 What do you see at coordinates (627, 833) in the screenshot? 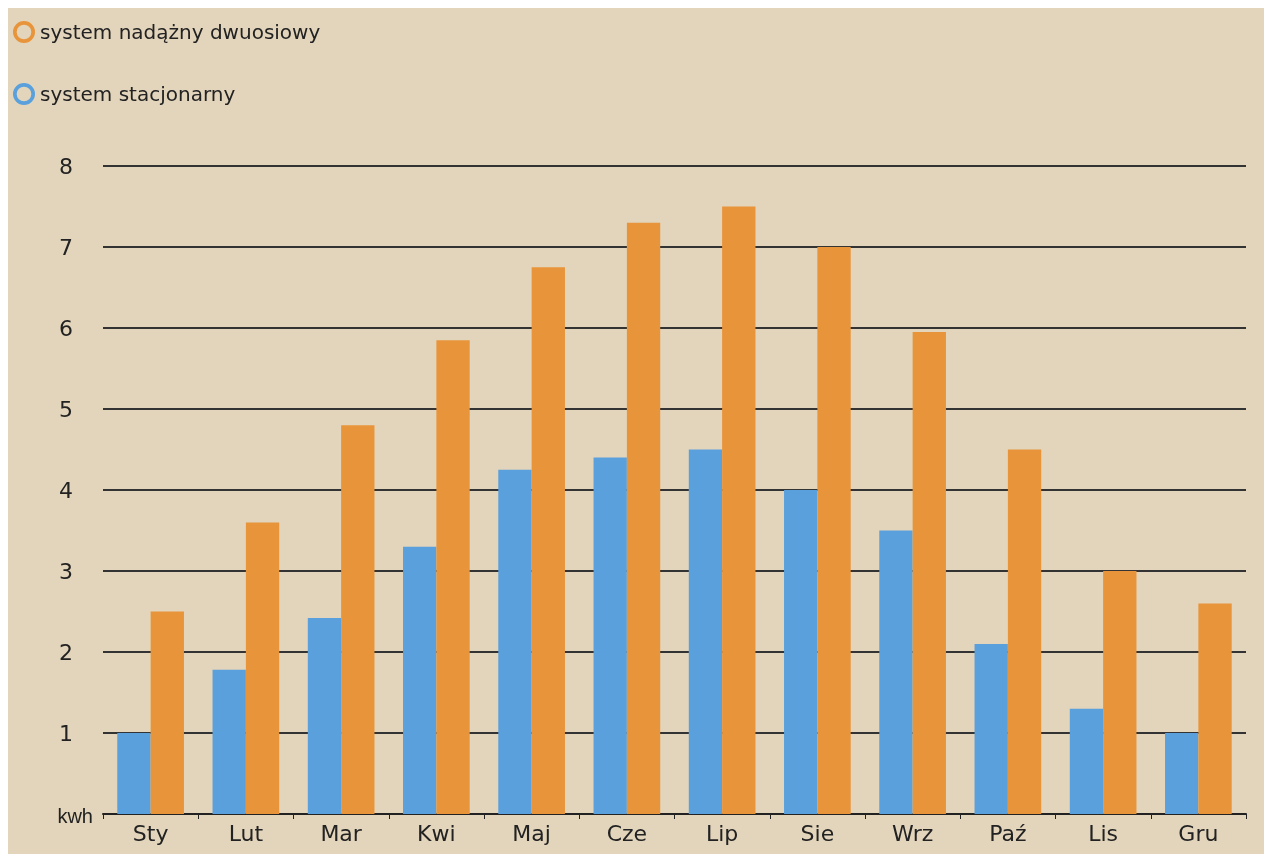
I see `x-tick-label: Cze` at bounding box center [627, 833].